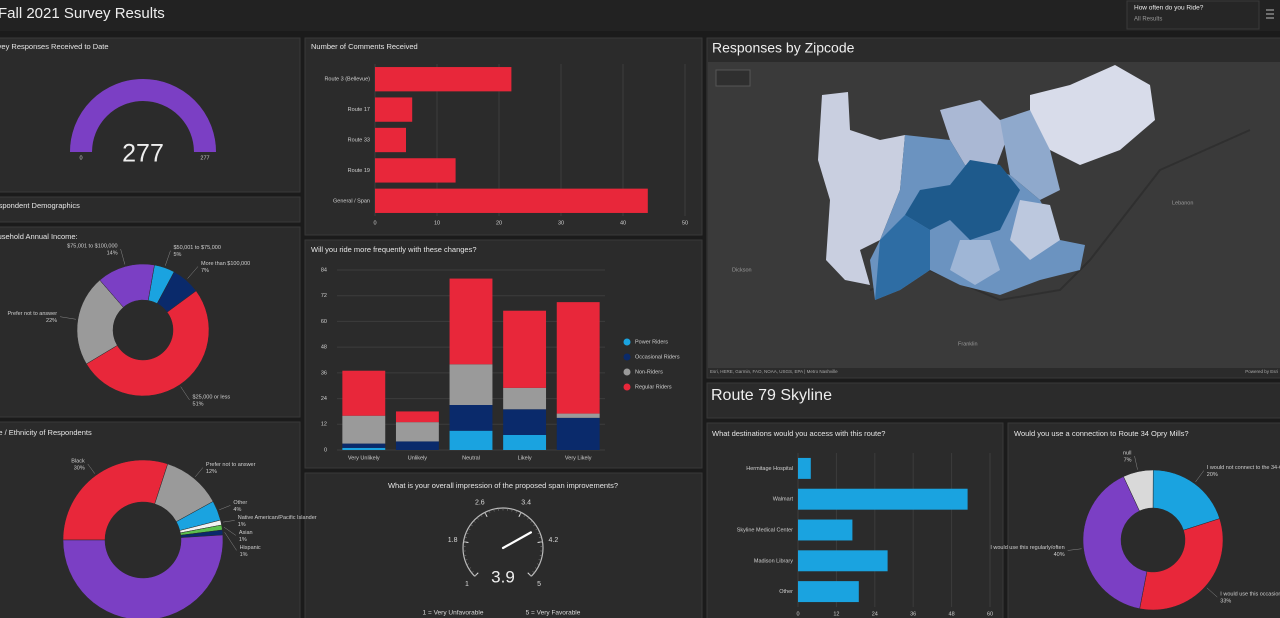 This screenshot has height=618, width=1280. I want to click on y-tick-label: Route 3 (Bellevue), so click(347, 80).